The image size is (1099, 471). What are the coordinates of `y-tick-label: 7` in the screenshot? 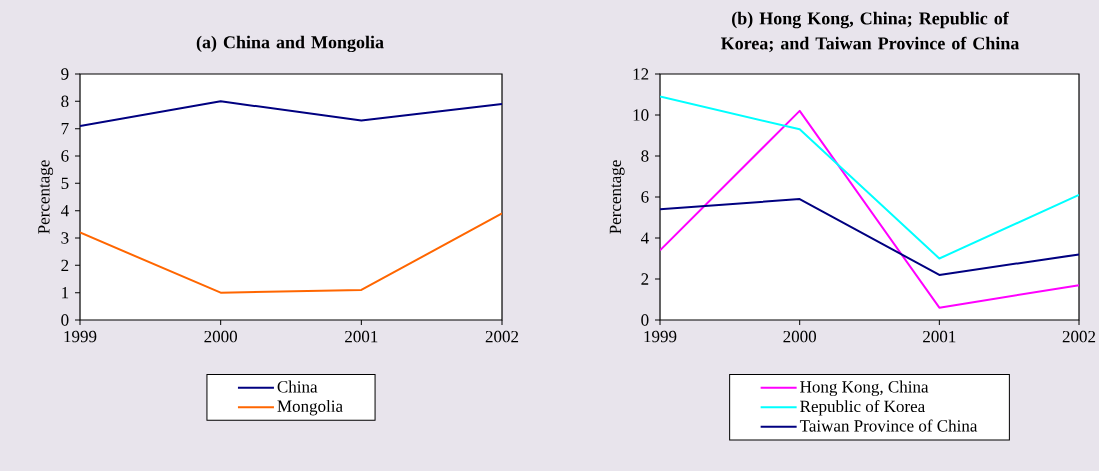 It's located at (65, 129).